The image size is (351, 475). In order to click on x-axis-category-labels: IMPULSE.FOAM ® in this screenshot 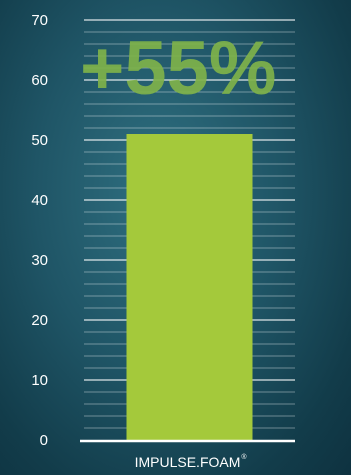, I will do `click(191, 461)`.